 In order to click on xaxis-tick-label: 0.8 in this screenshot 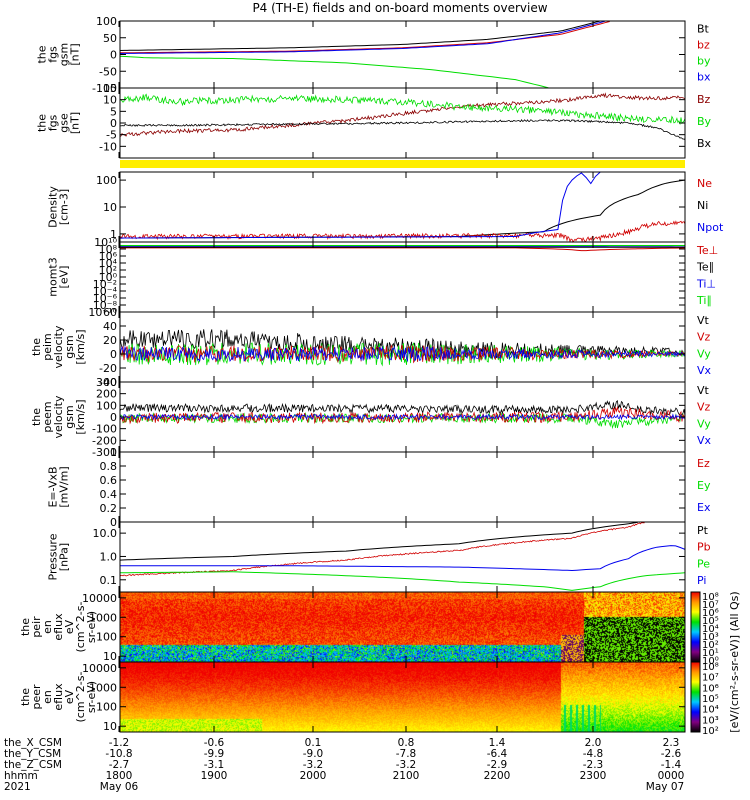, I will do `click(406, 743)`.